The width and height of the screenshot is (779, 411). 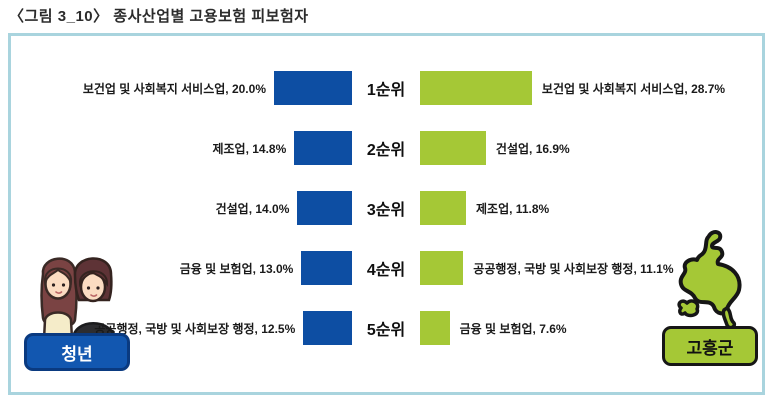 I want to click on right-zone: 보건업 및 사회복지 서비스업, 28.7%, so click(x=591, y=88).